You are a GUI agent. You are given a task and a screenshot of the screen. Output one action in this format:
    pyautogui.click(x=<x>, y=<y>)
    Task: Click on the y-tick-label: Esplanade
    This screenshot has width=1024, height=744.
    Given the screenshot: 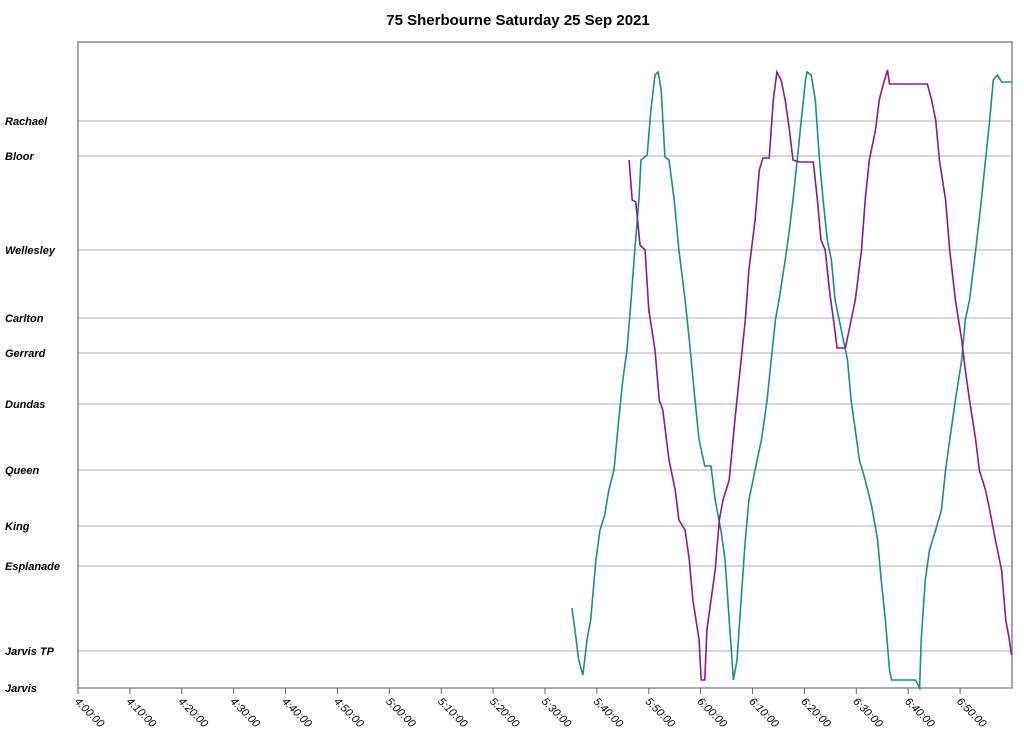 What is the action you would take?
    pyautogui.click(x=32, y=567)
    